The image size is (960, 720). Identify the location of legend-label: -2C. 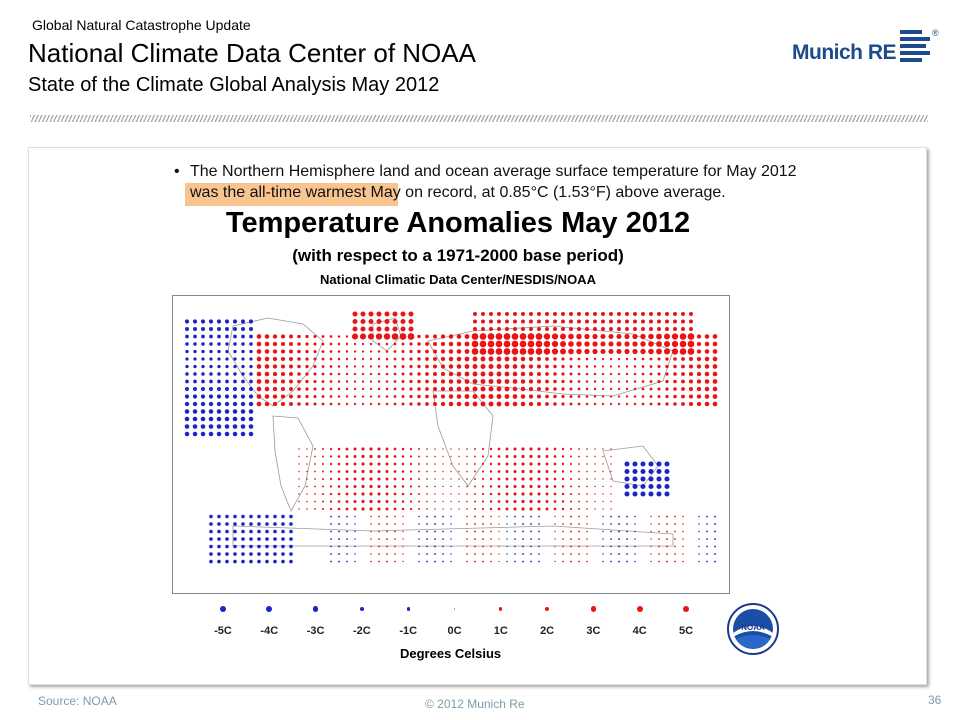
(362, 631).